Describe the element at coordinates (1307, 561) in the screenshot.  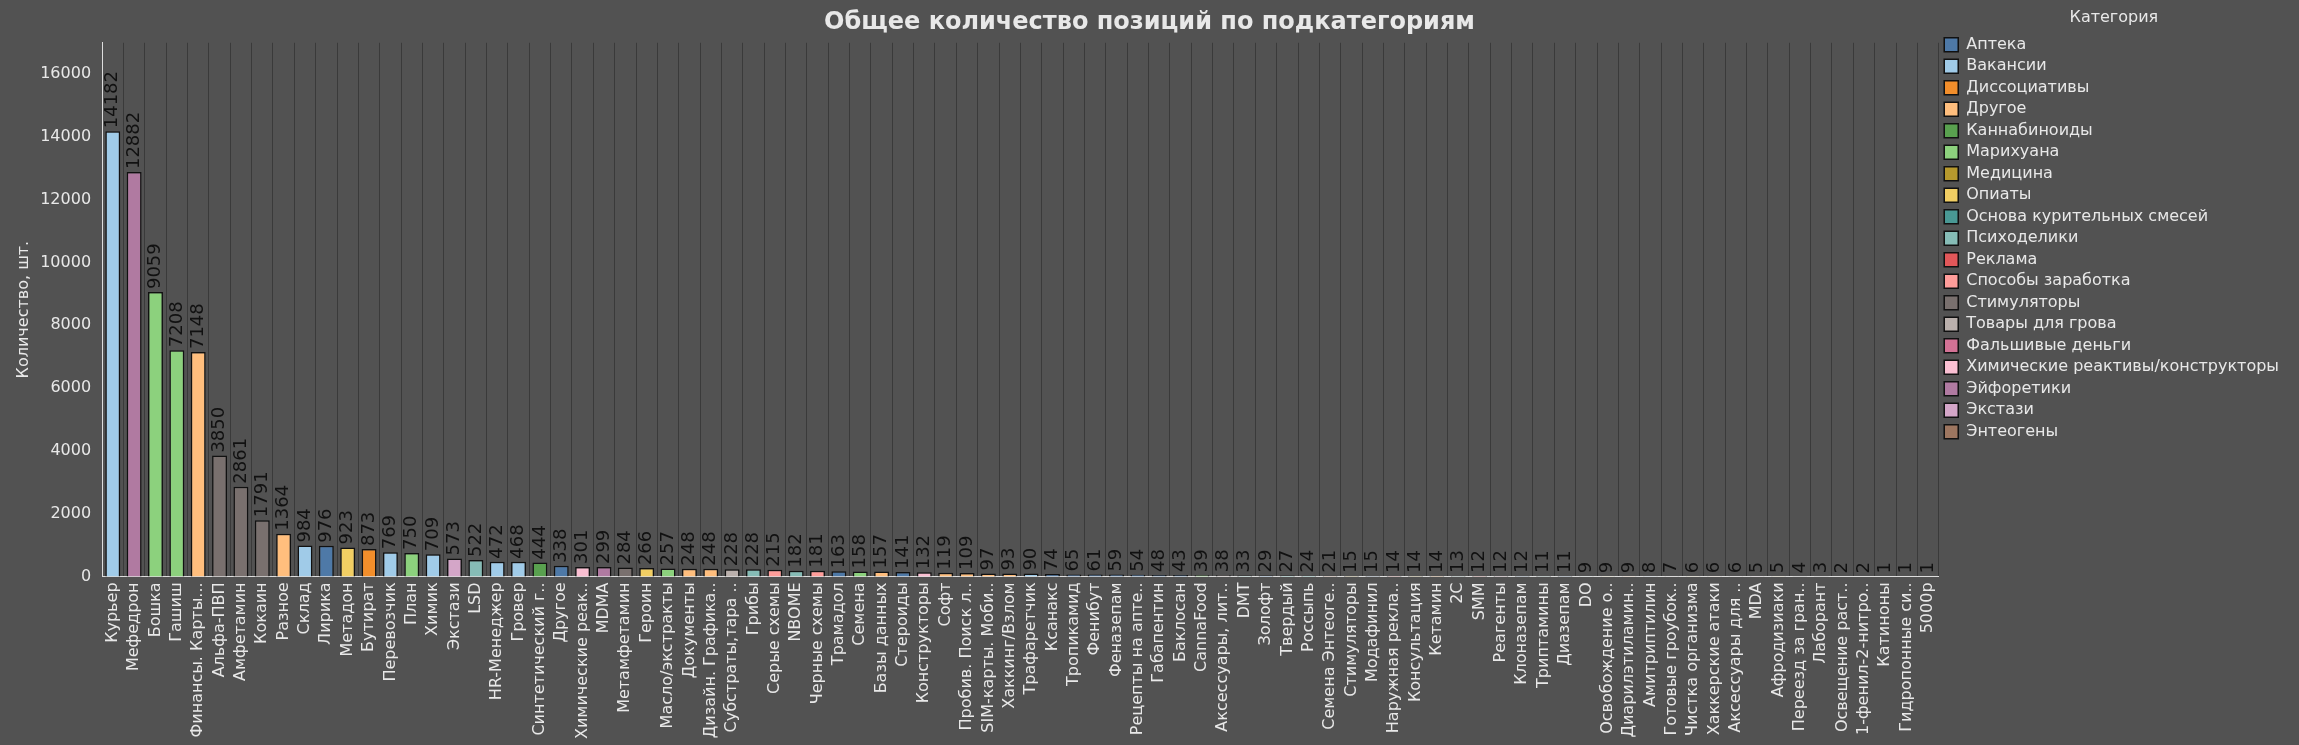
I see `data-label: 24` at that location.